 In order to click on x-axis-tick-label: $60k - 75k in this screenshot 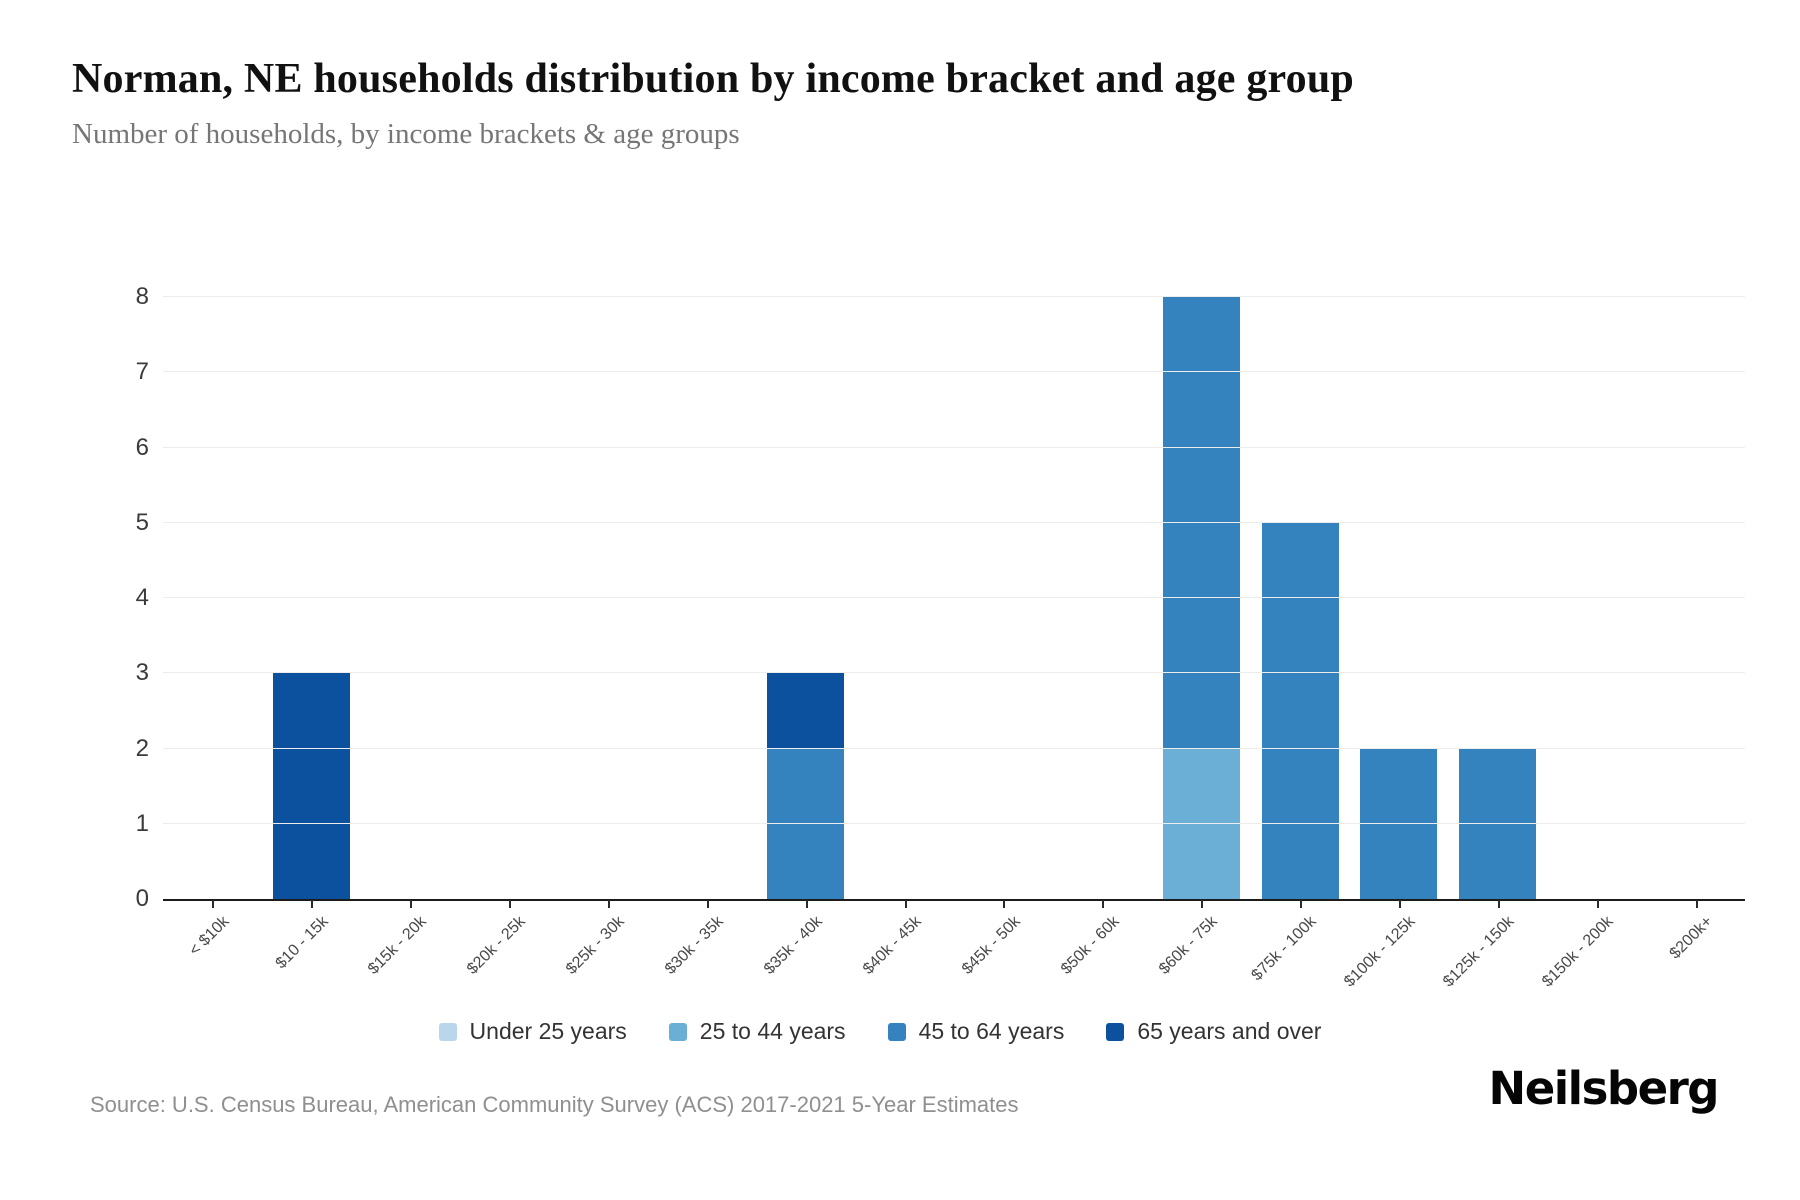, I will do `click(1189, 945)`.